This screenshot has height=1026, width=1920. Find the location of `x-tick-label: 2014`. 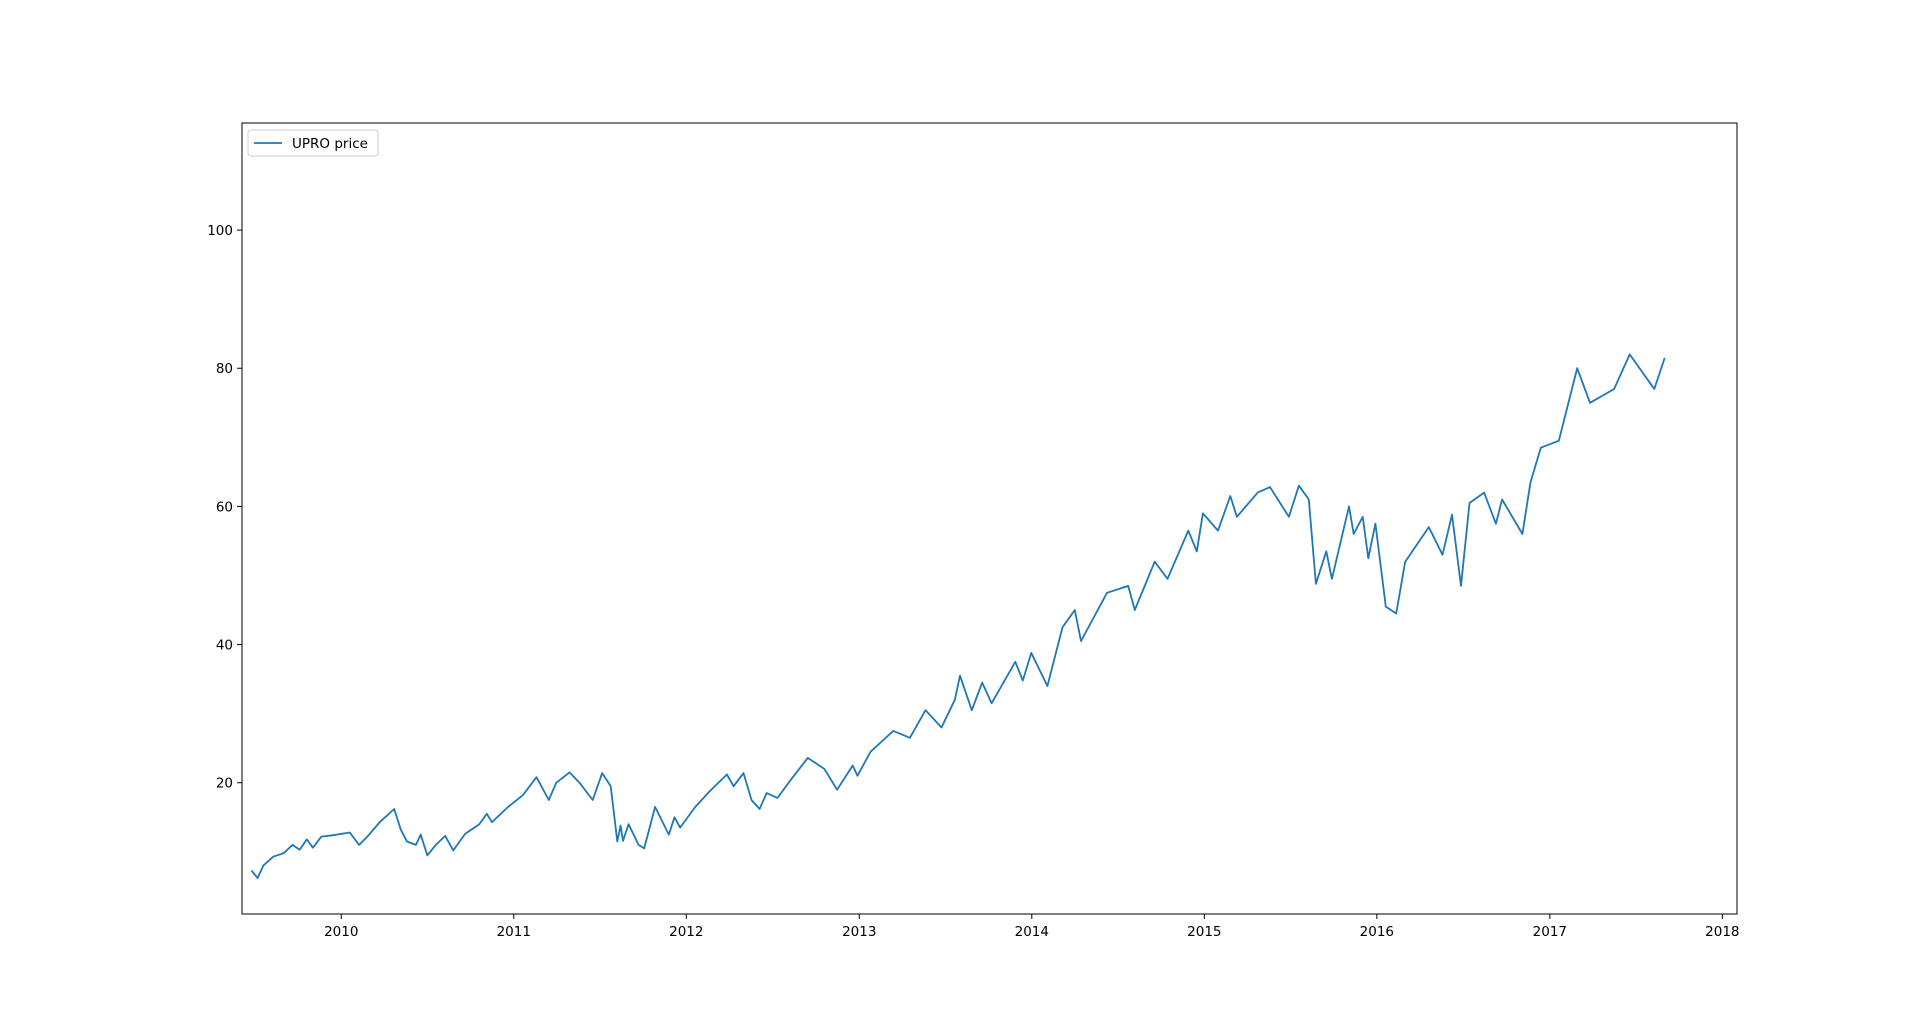

x-tick-label: 2014 is located at coordinates (1032, 932).